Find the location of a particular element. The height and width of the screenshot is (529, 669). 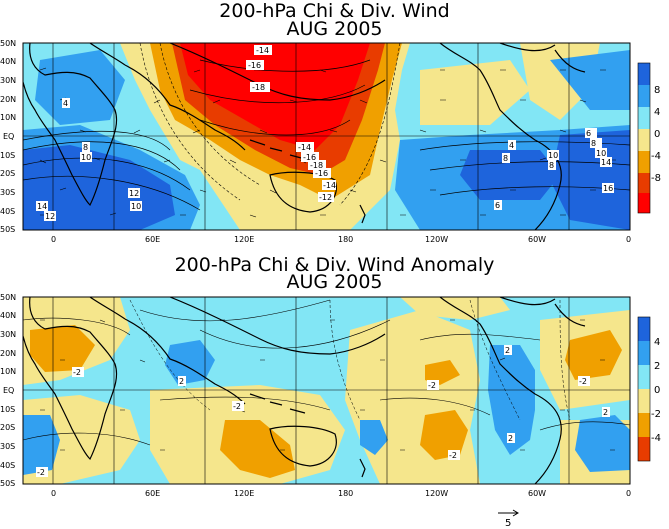

top-colorbar: 8 4 0 -4 -8 is located at coordinates (649, 138).